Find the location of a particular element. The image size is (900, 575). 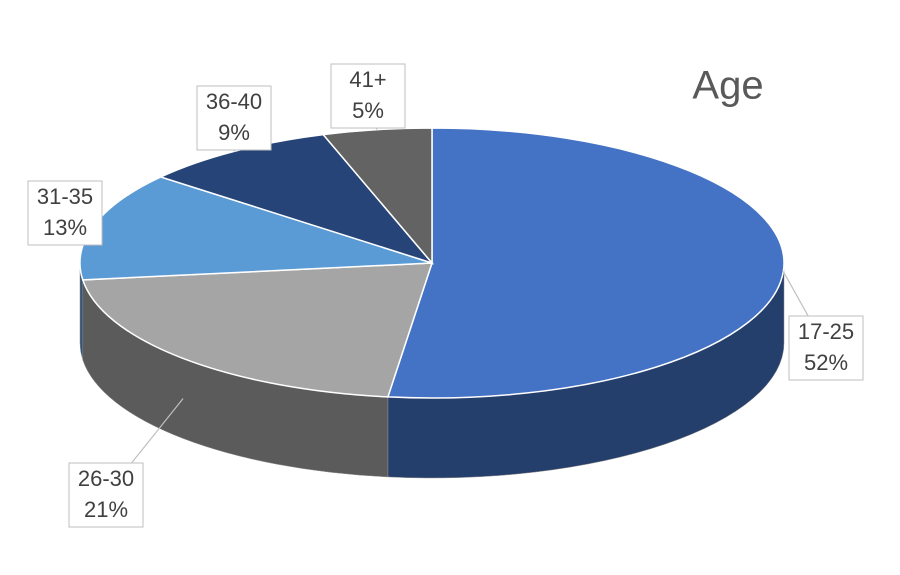

data-label-value: 52% is located at coordinates (826, 362).